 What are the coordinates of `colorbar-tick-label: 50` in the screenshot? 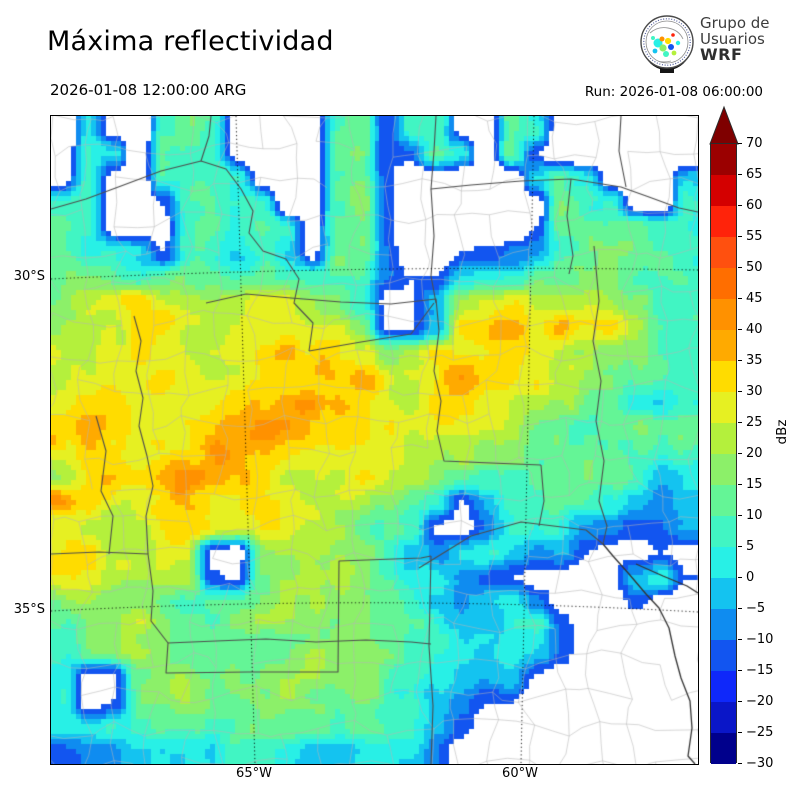 It's located at (754, 267).